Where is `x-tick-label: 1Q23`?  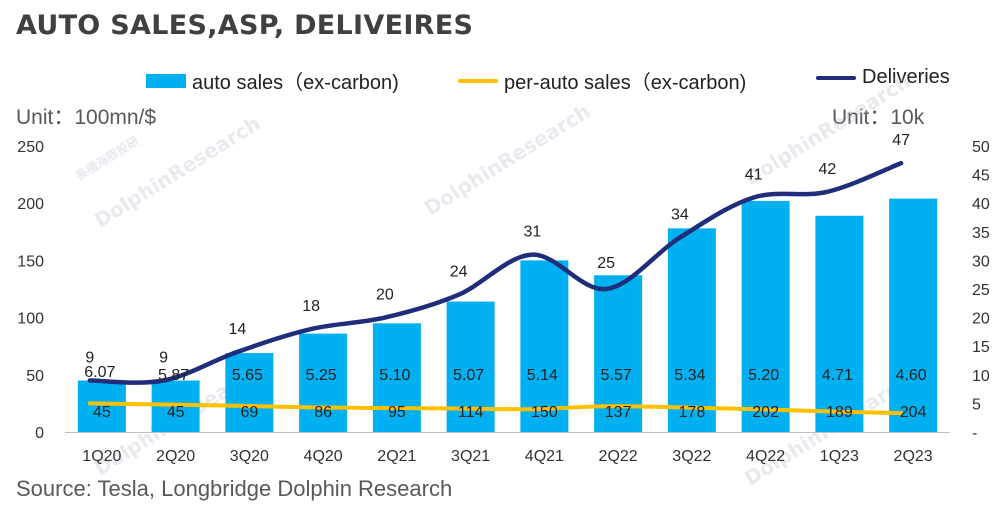
x-tick-label: 1Q23 is located at coordinates (839, 456).